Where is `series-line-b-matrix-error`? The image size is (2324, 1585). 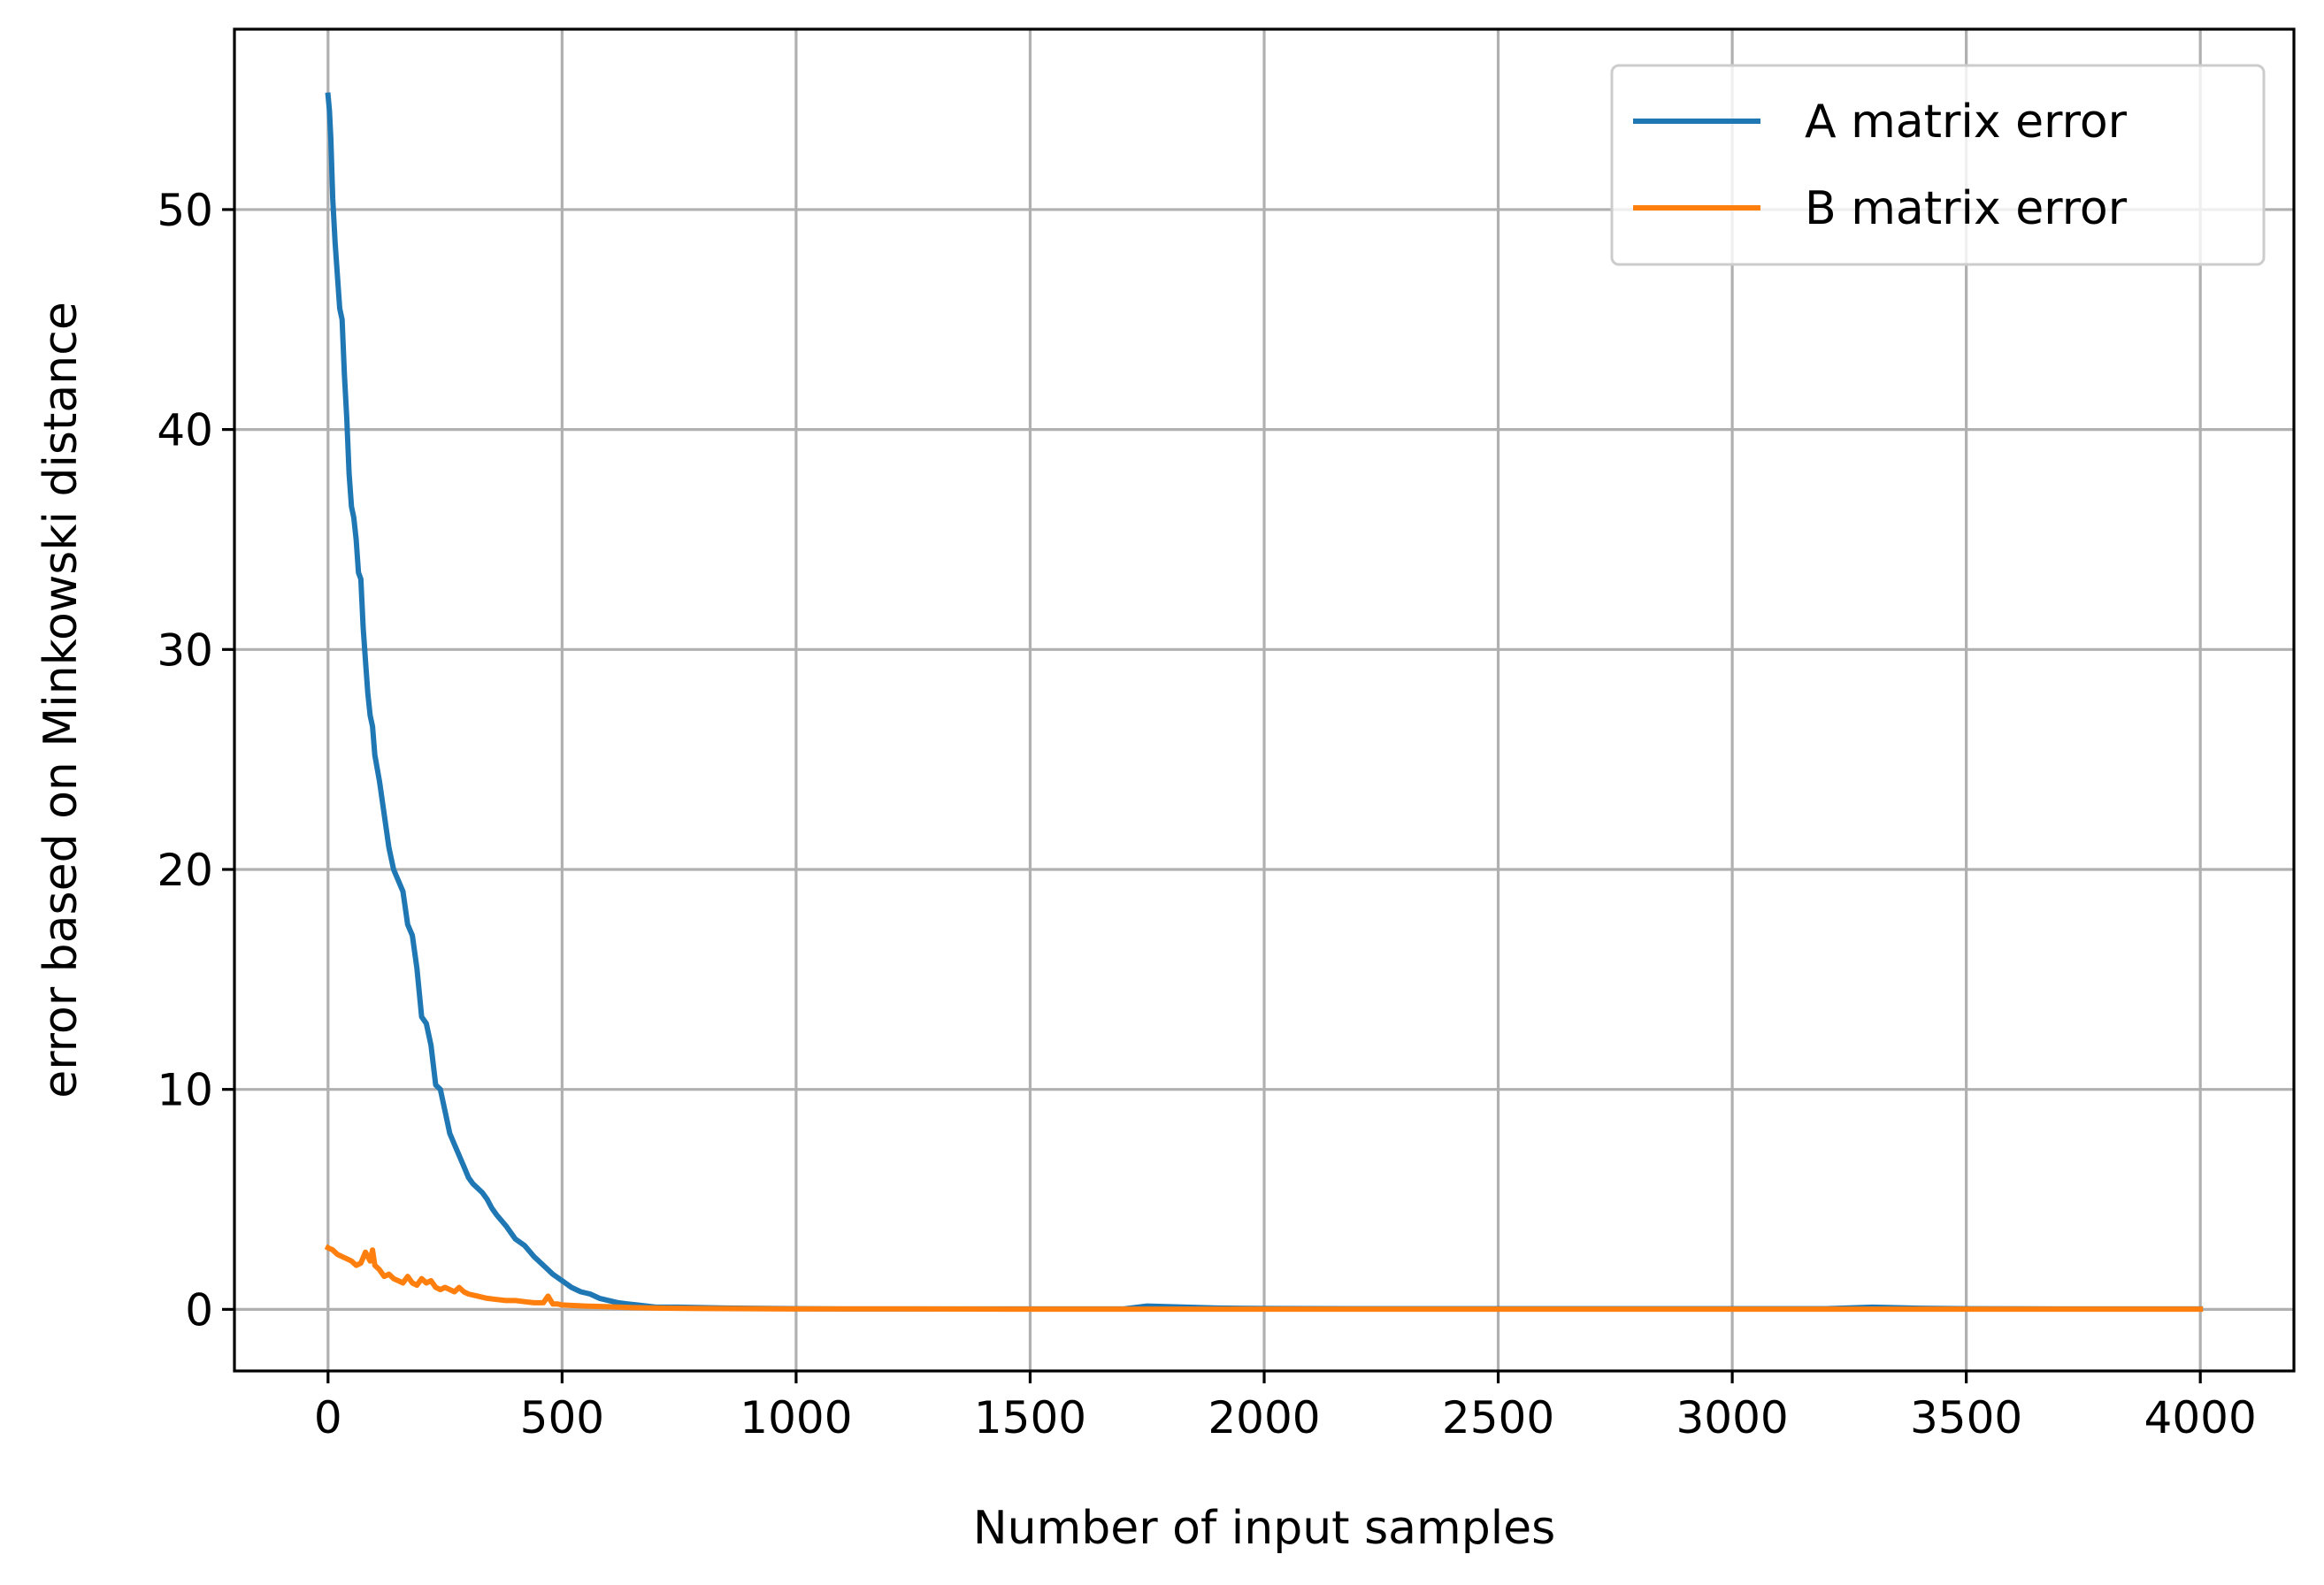 series-line-b-matrix-error is located at coordinates (1264, 1278).